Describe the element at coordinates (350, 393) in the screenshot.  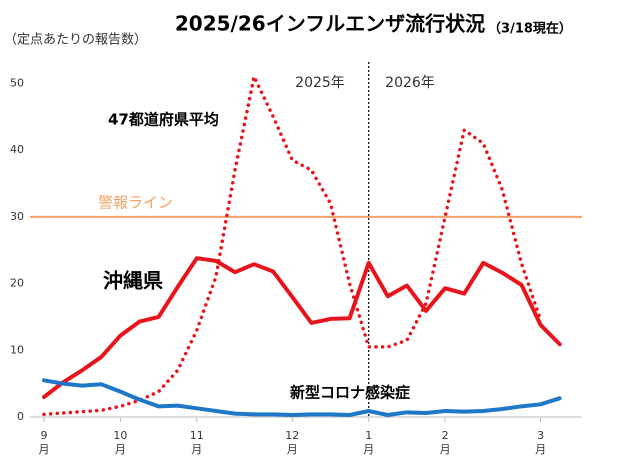
I see `series-label: 新型コロナ感染症` at that location.